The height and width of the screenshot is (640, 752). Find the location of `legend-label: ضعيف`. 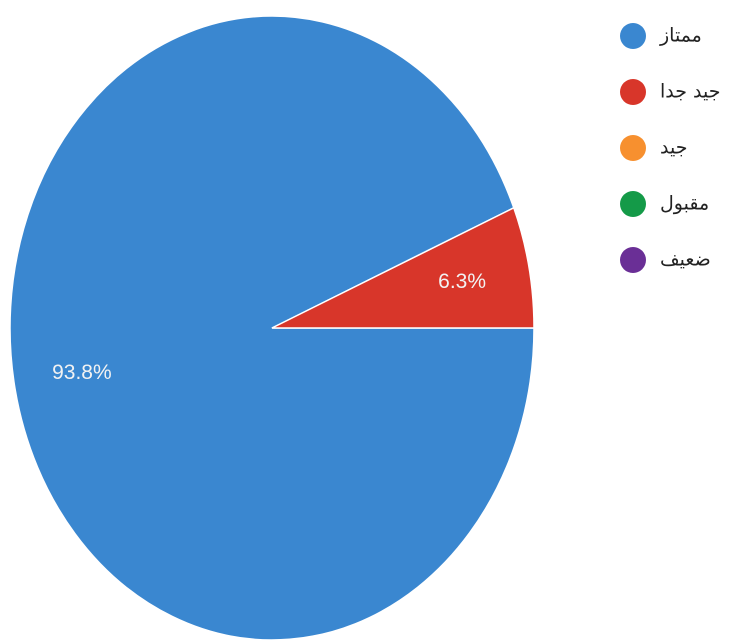

legend-label: ضعيف is located at coordinates (685, 260).